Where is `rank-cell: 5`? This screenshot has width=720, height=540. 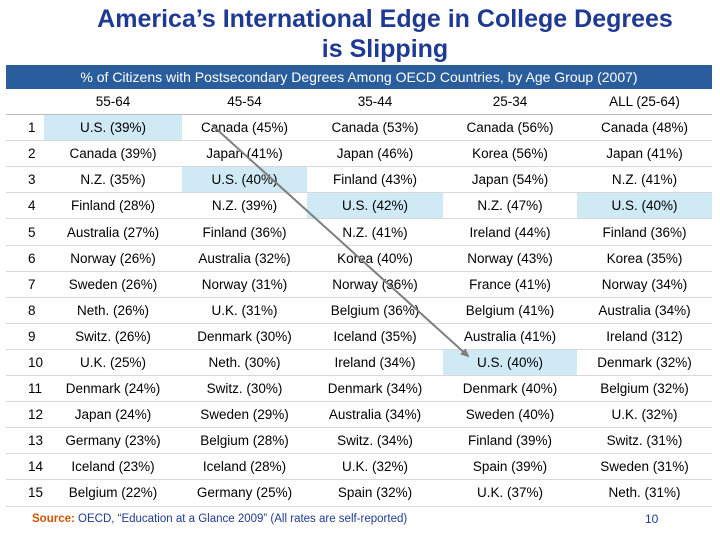 rank-cell: 5 is located at coordinates (25, 232).